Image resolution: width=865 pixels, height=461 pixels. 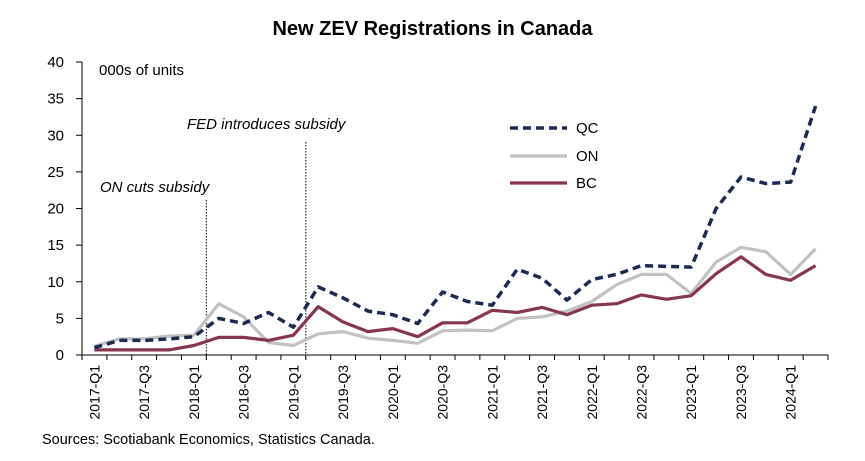 What do you see at coordinates (60, 355) in the screenshot?
I see `y-tick-label: 0` at bounding box center [60, 355].